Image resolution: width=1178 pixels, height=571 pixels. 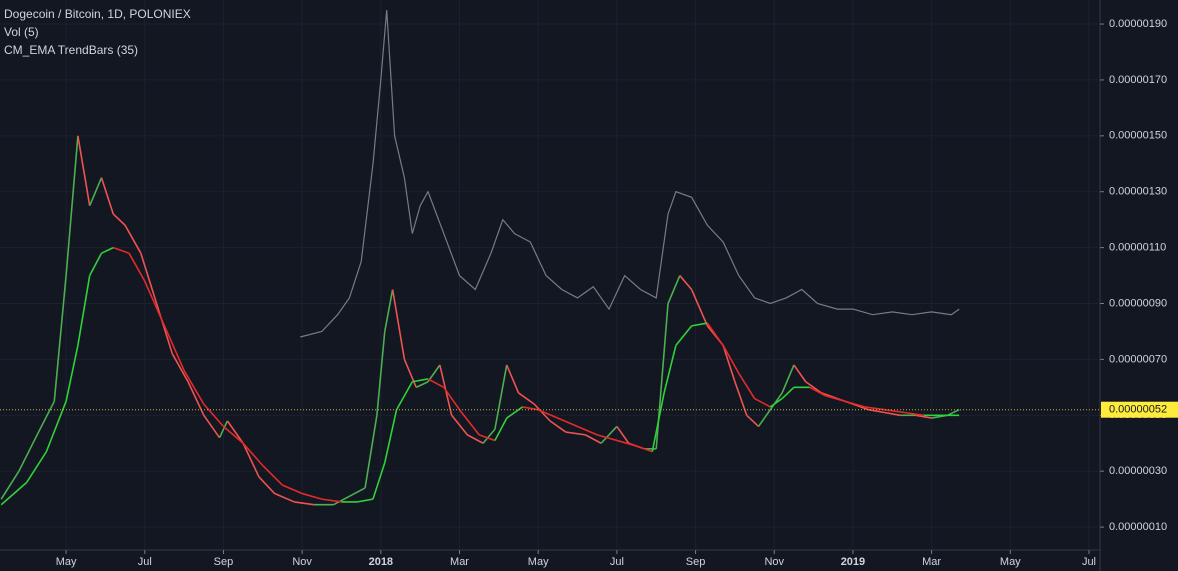 I want to click on last-price-box, so click(x=1139, y=409).